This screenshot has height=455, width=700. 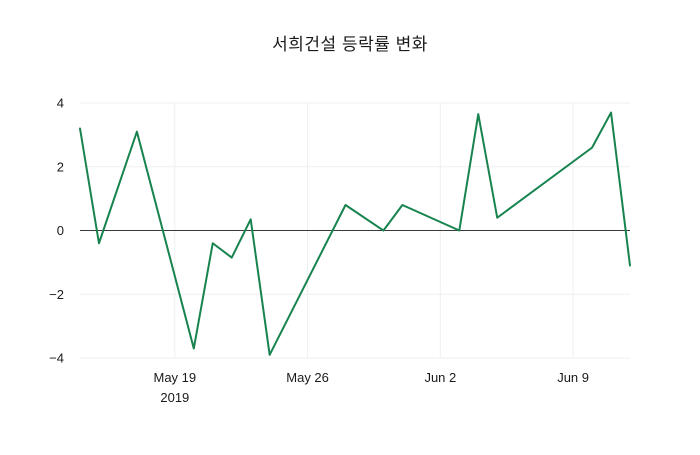 I want to click on x-tick-label: Jun 2, so click(x=440, y=377).